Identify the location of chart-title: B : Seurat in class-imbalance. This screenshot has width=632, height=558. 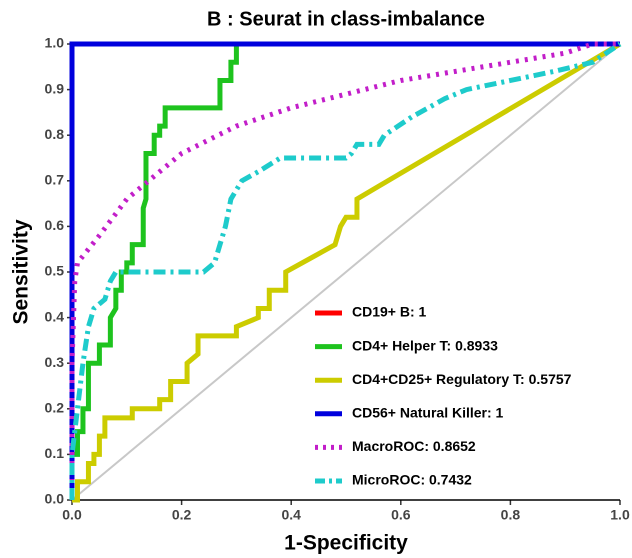
(346, 19).